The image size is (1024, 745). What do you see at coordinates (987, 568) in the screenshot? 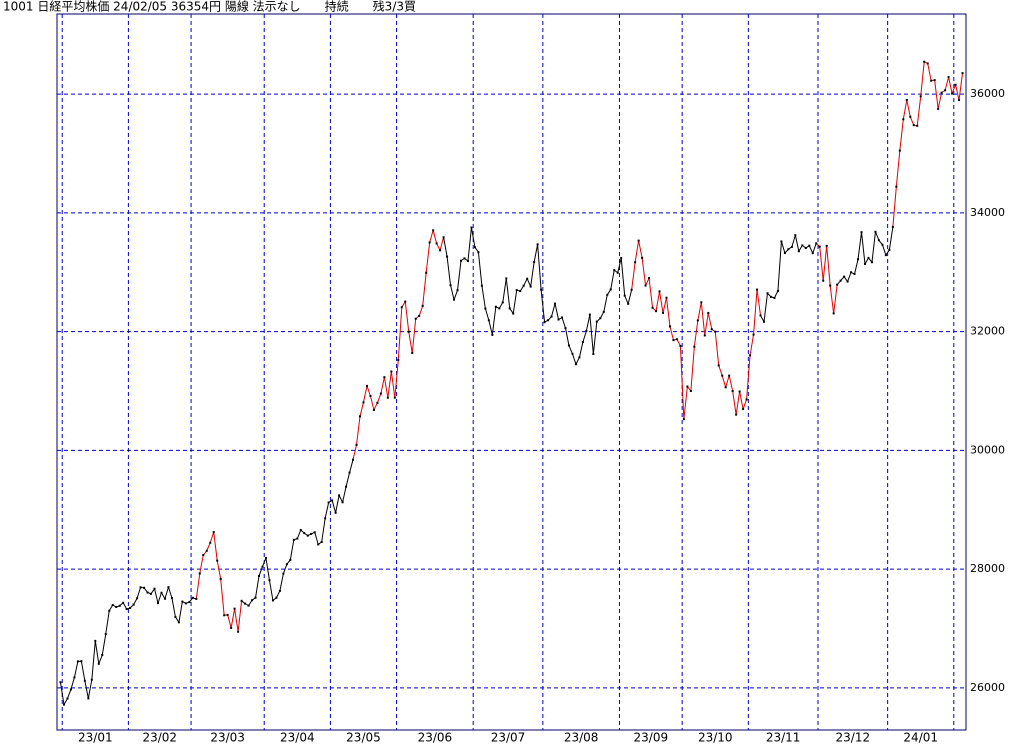
I see `y-tick-label: 28000` at bounding box center [987, 568].